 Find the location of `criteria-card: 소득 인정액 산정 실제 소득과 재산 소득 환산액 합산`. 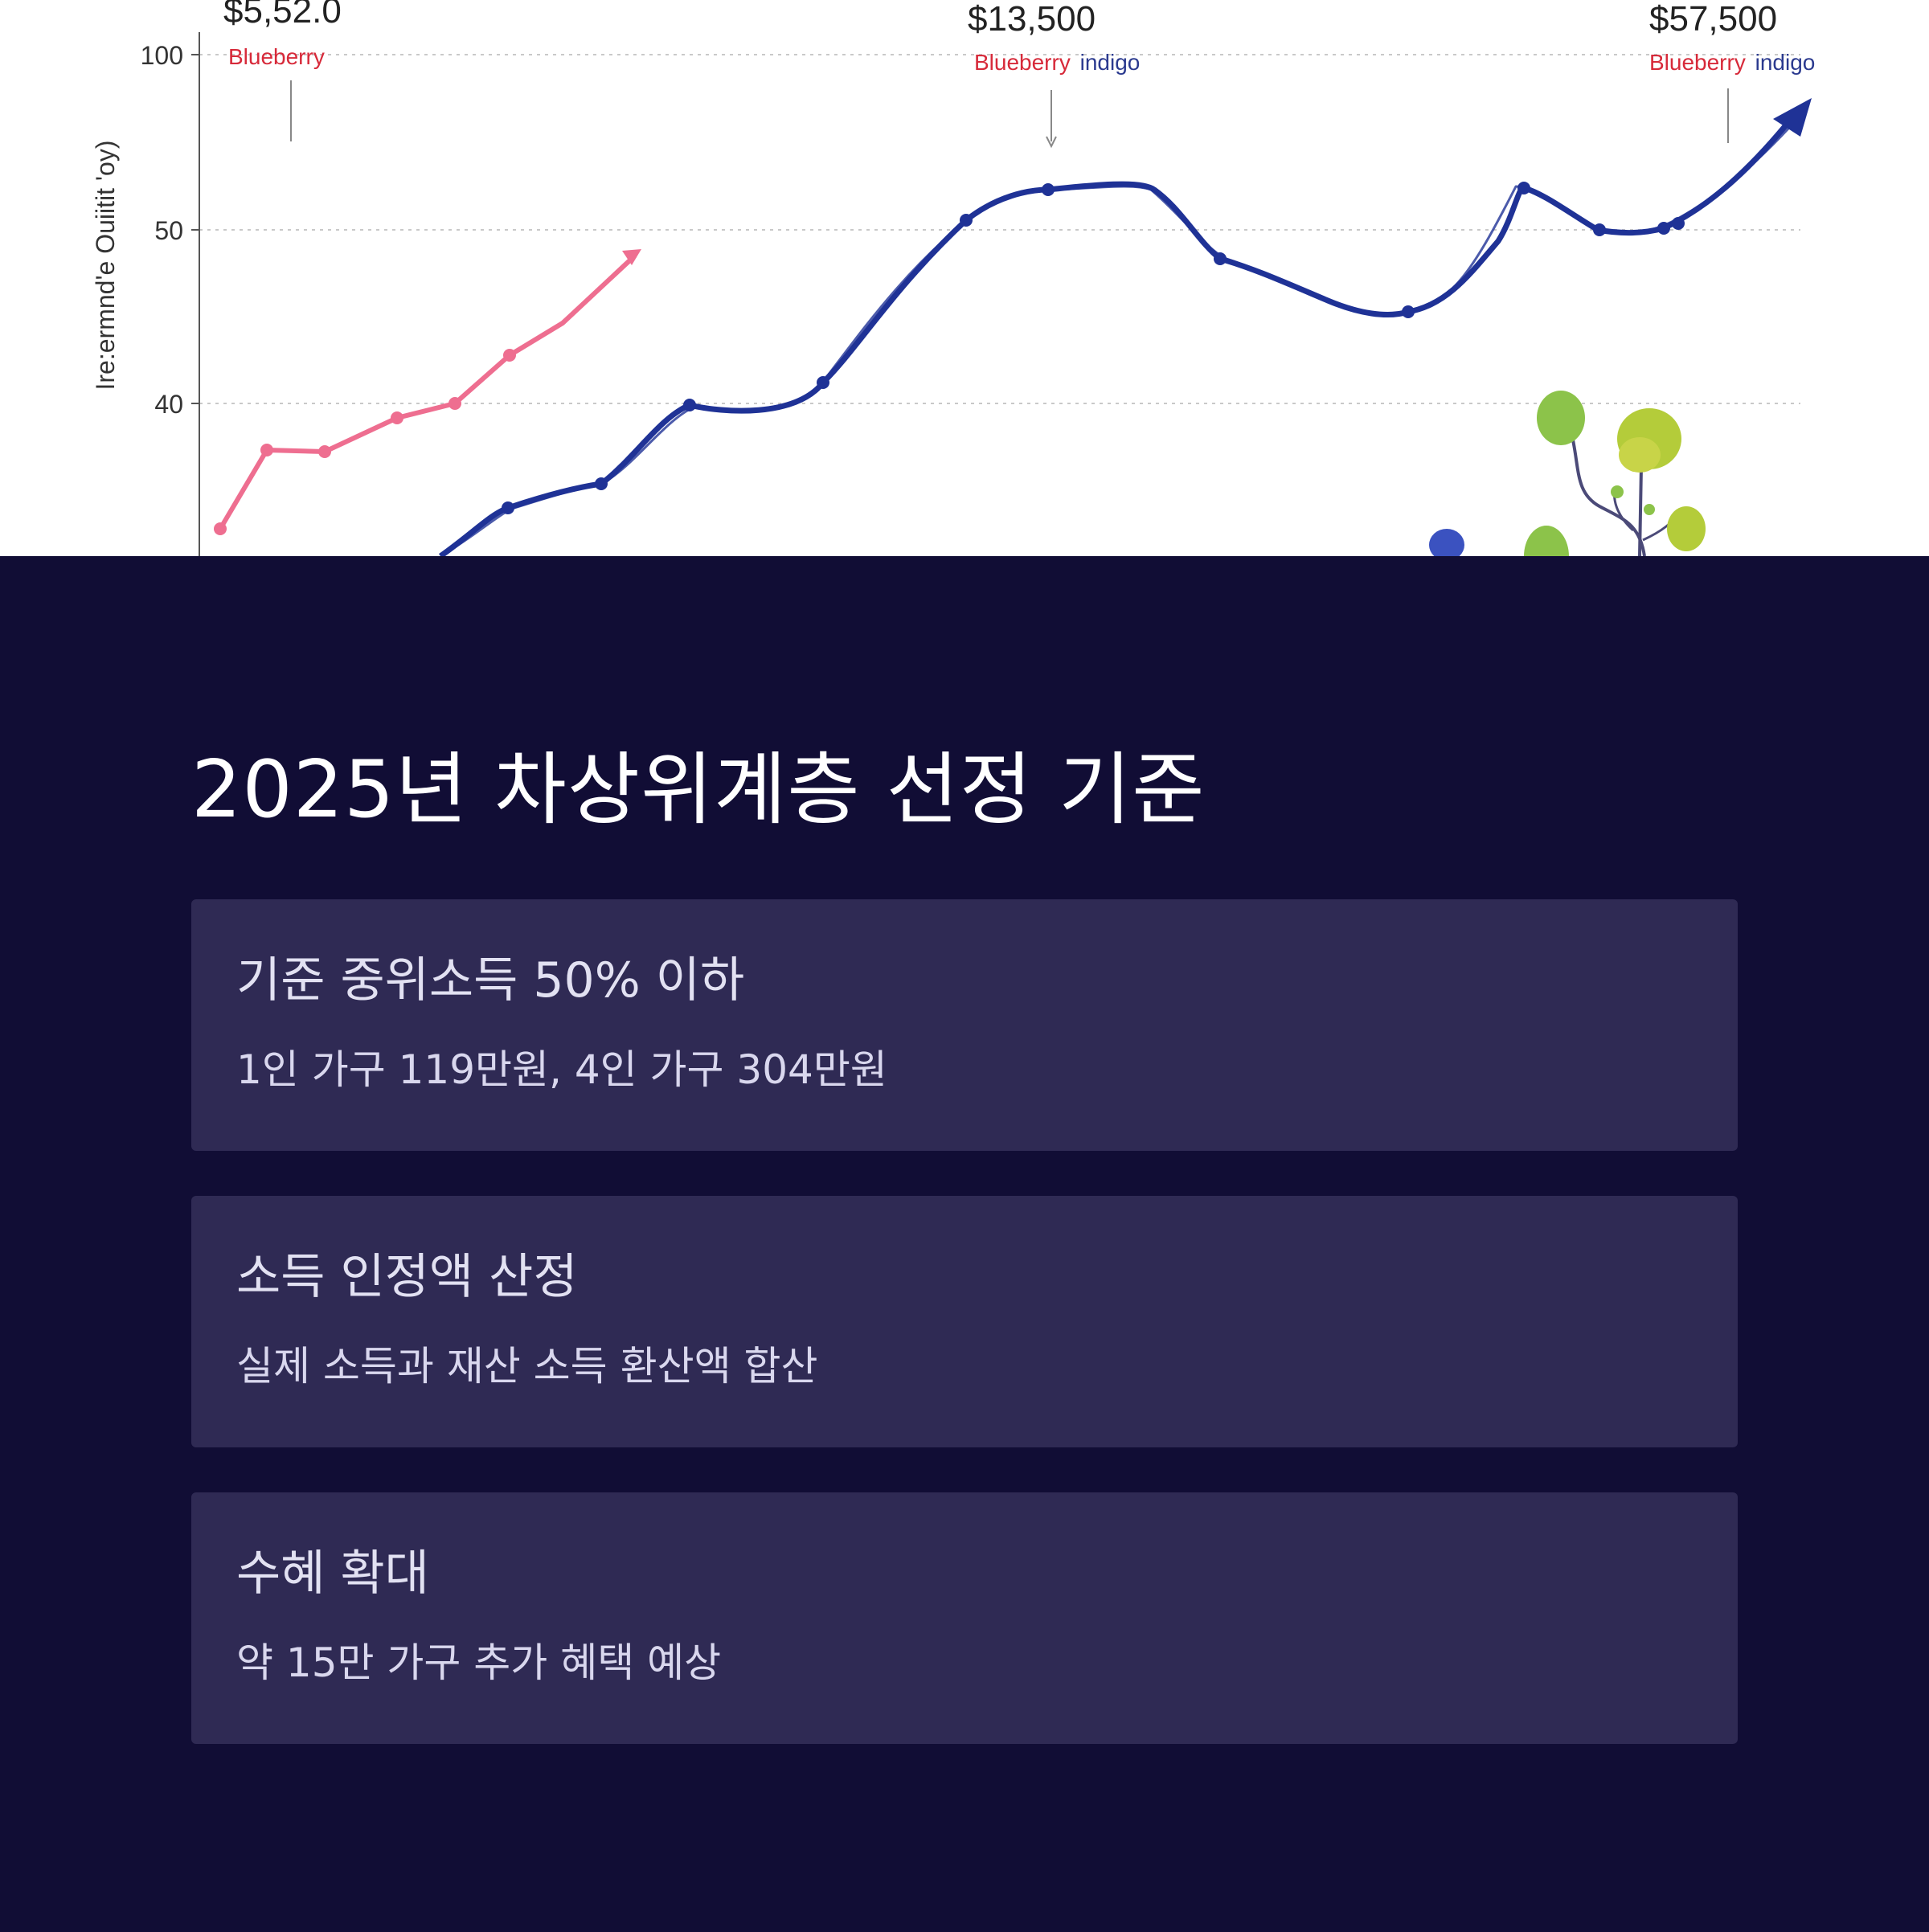

criteria-card: 소득 인정액 산정 실제 소득과 재산 소득 환산액 합산 is located at coordinates (964, 1321).